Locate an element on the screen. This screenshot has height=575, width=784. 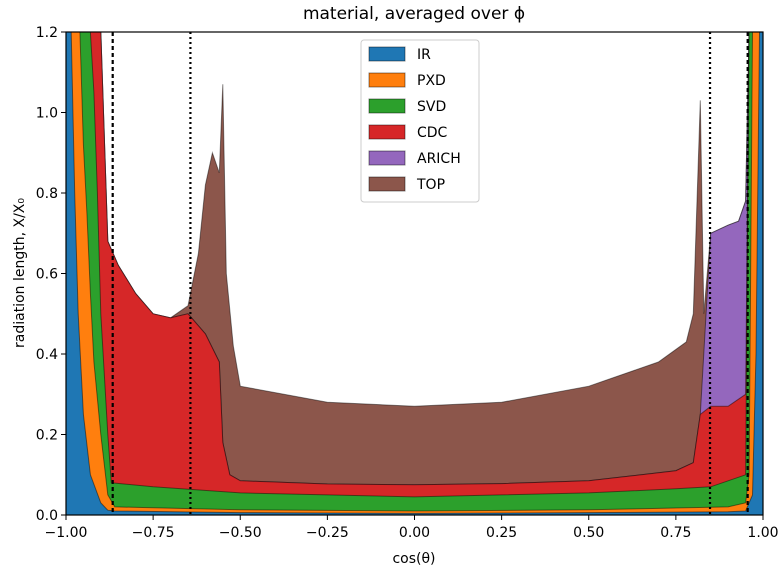
y-axis-label: radiation length, X/X₀ is located at coordinates (20, 273).